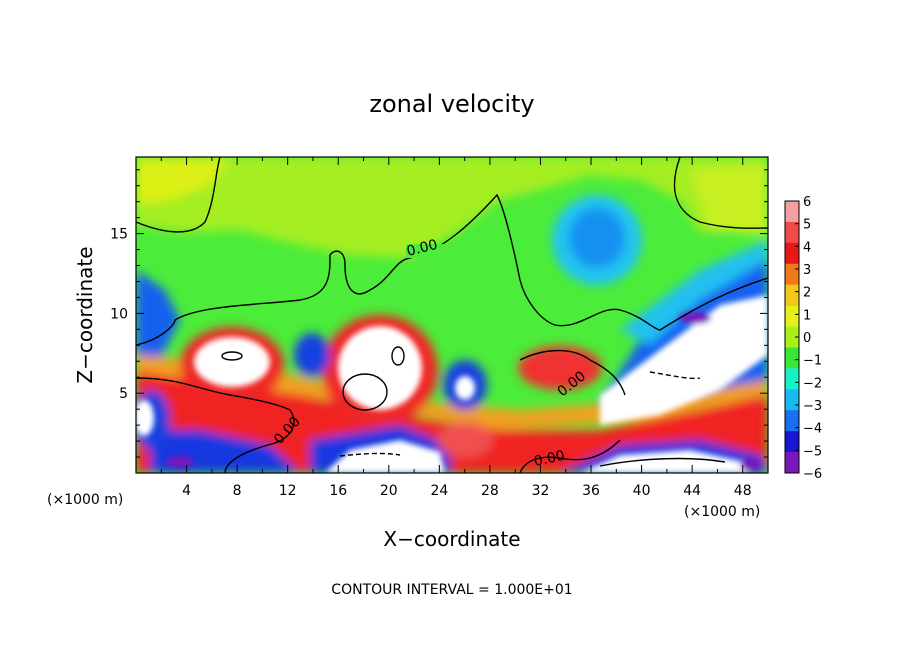  What do you see at coordinates (662, 462) in the screenshot?
I see `contour-bottom-right` at bounding box center [662, 462].